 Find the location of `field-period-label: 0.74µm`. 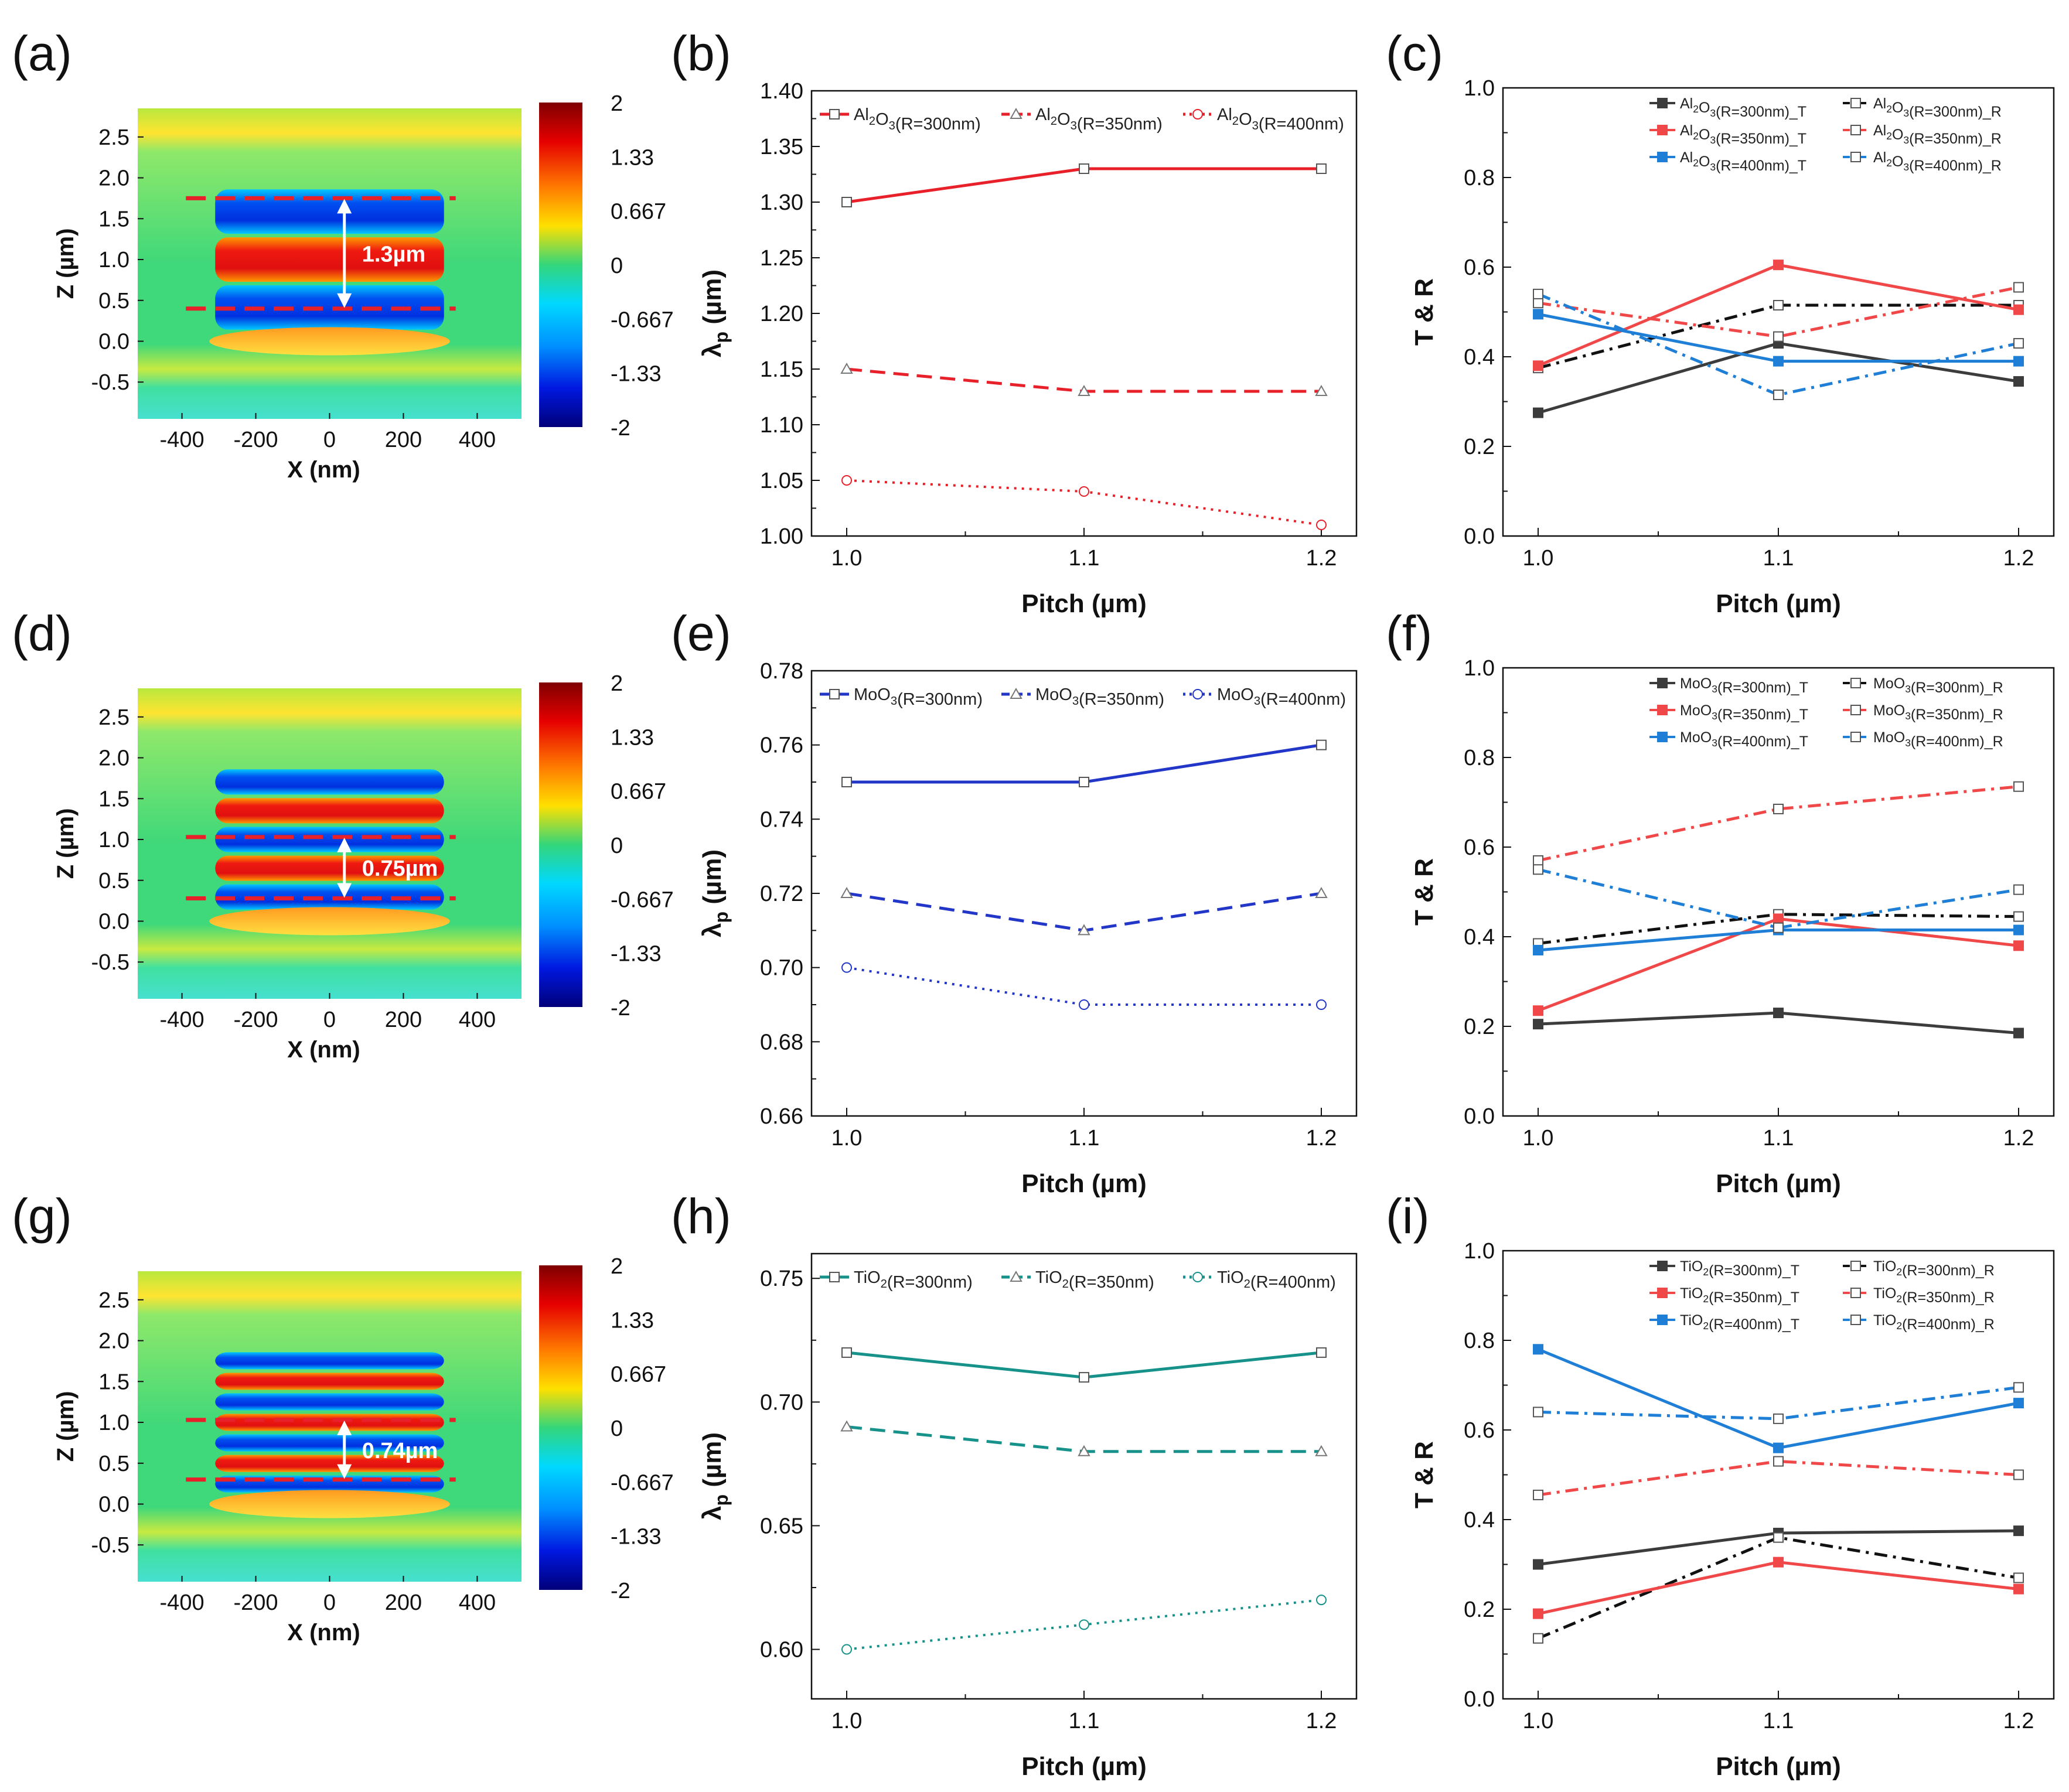

field-period-label: 0.74µm is located at coordinates (400, 1451).